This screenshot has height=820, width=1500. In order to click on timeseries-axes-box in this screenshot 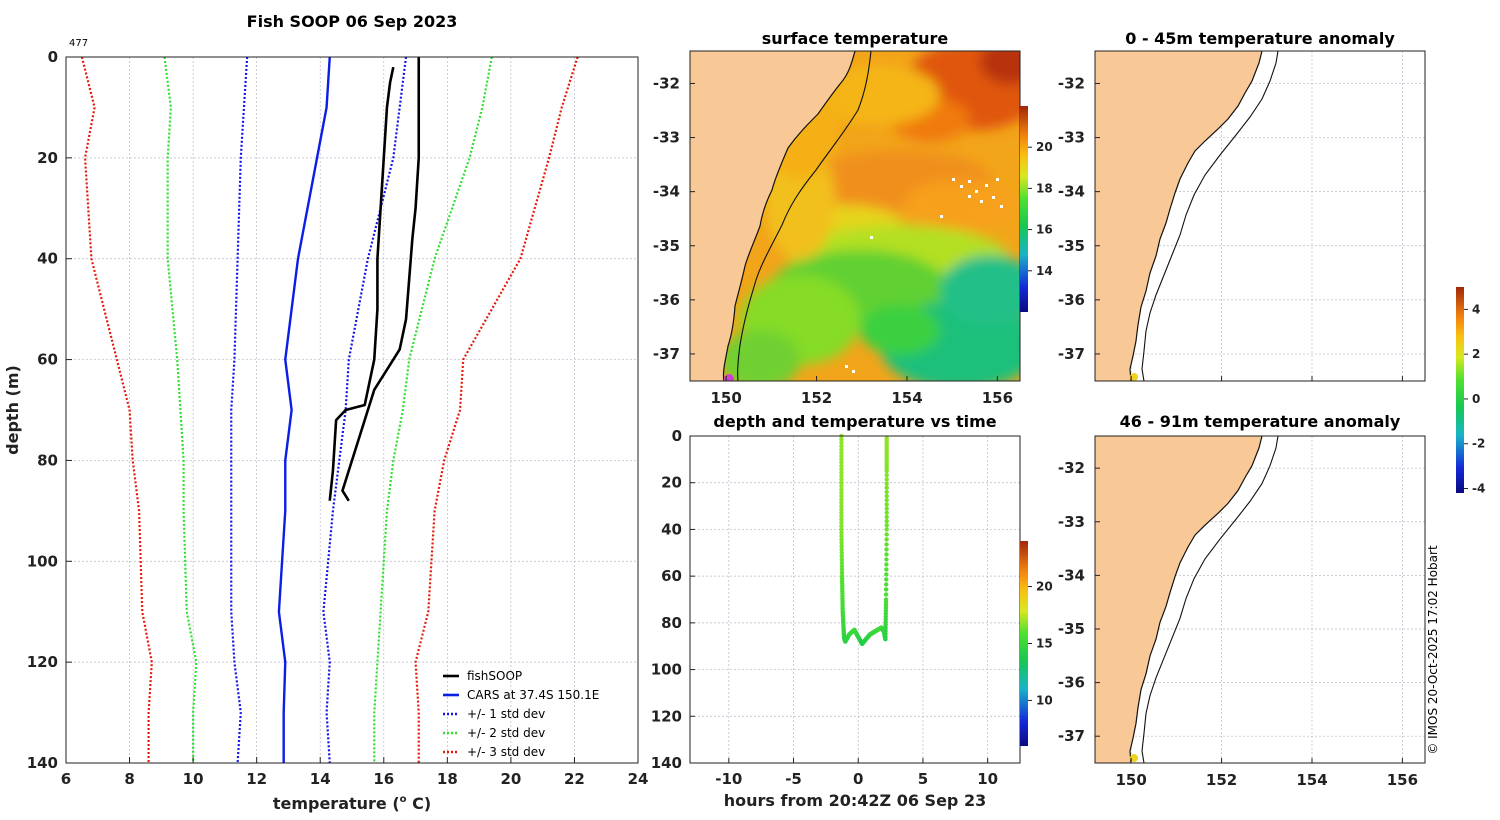, I will do `click(855, 599)`.